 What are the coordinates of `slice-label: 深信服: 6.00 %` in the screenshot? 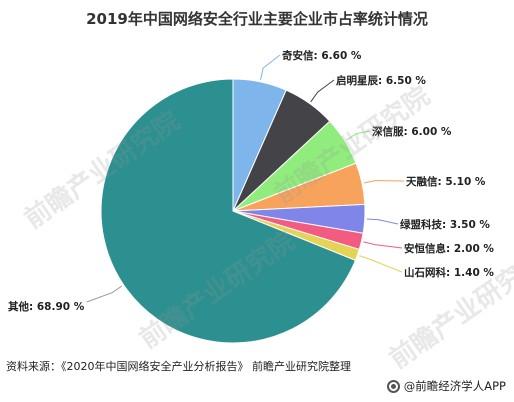 It's located at (412, 131).